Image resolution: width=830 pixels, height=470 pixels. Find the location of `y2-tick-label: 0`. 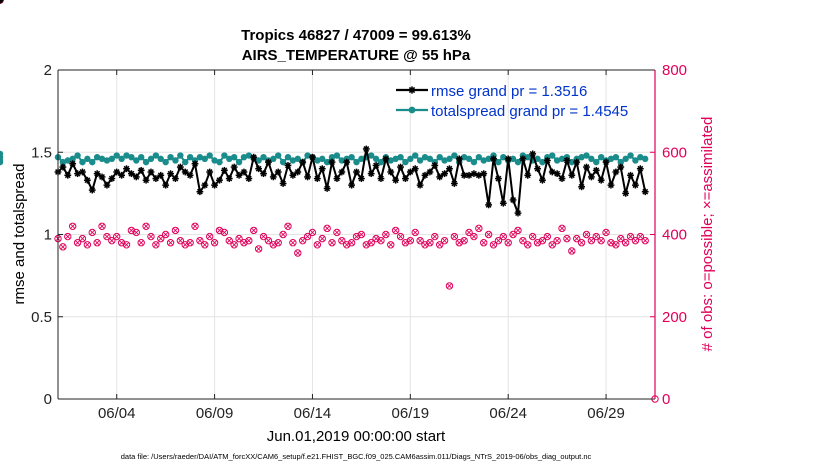

y2-tick-label: 0 is located at coordinates (666, 399).